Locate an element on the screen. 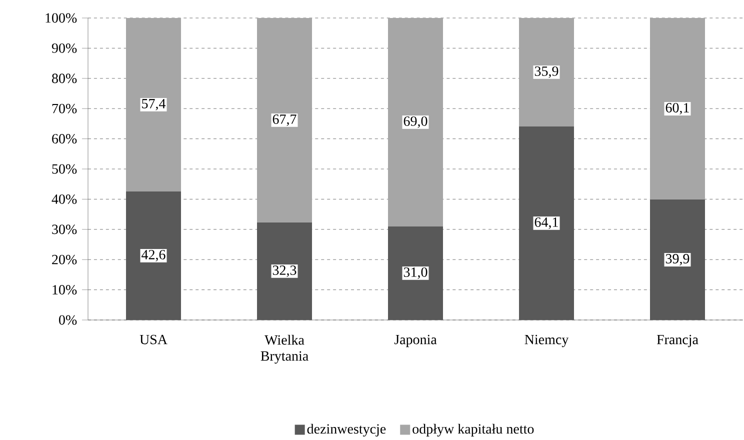 The width and height of the screenshot is (744, 440). x-tick-label: Japonia is located at coordinates (415, 341).